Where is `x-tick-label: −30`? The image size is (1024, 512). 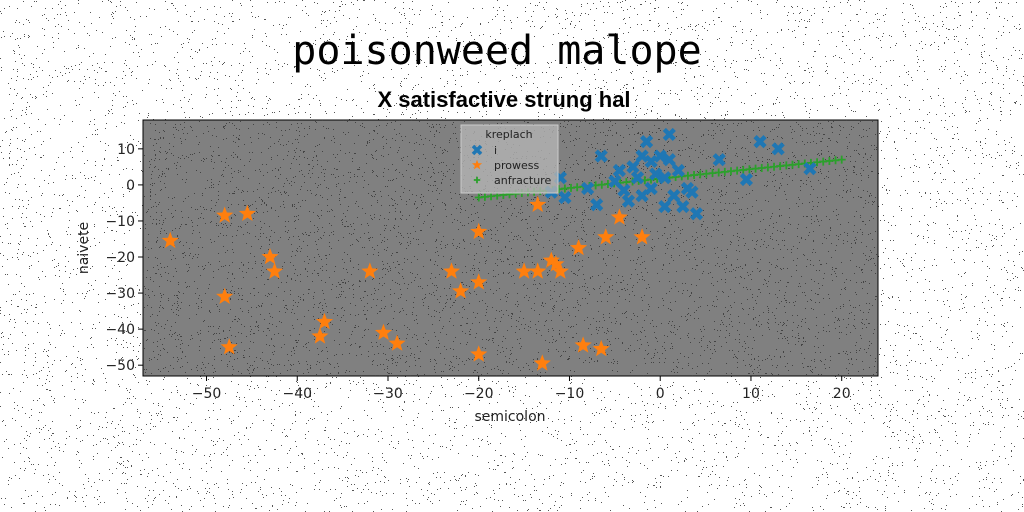 x-tick-label: −30 is located at coordinates (388, 394).